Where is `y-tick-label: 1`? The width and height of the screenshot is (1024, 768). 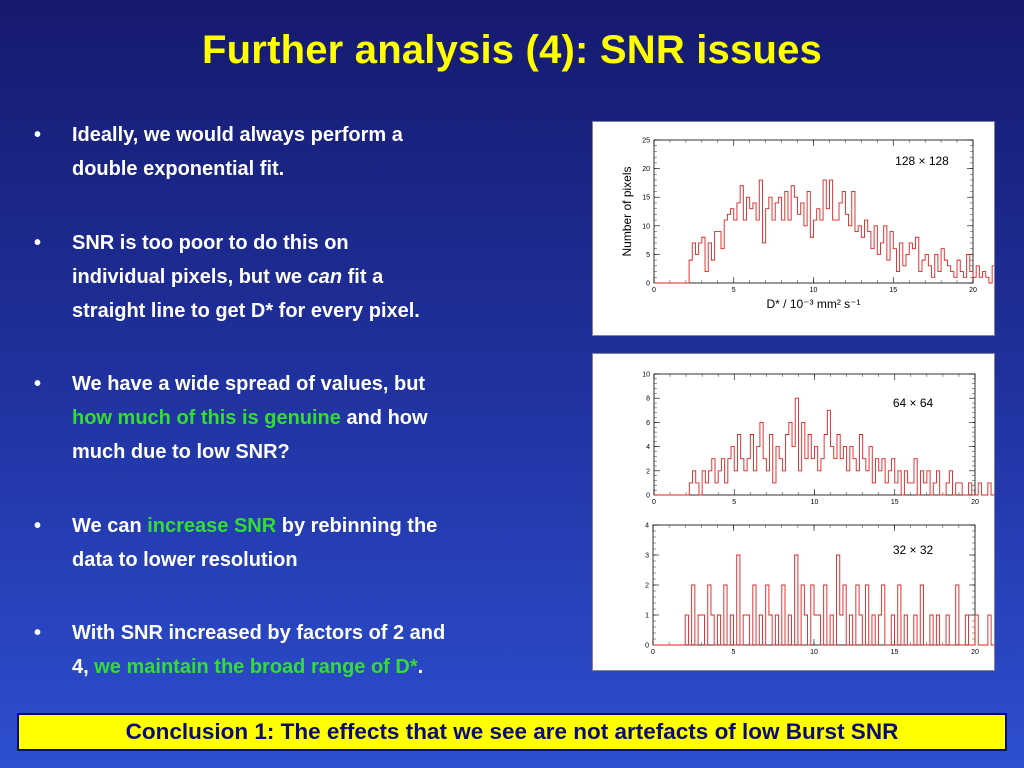
y-tick-label: 1 is located at coordinates (647, 616).